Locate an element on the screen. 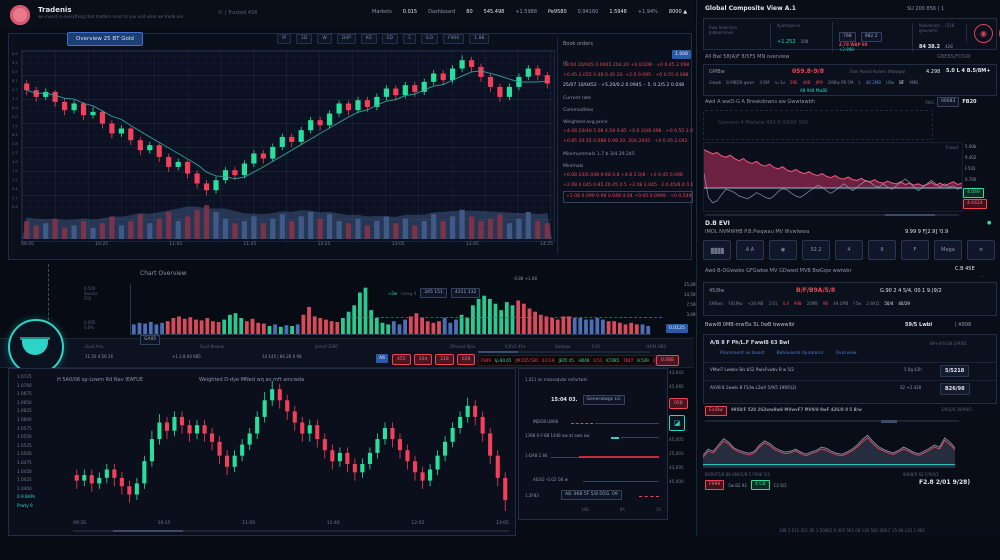  exchange-chip: Ex/Bw is located at coordinates (716, 411).